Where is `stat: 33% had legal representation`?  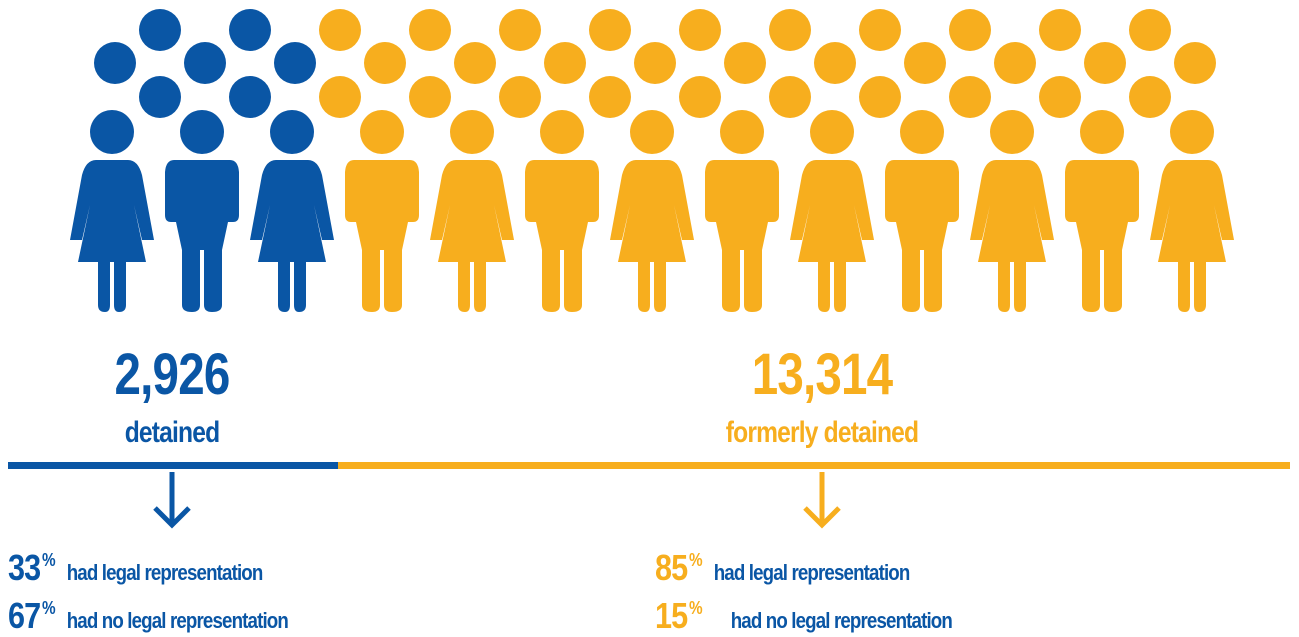 stat: 33% had legal representation is located at coordinates (136, 567).